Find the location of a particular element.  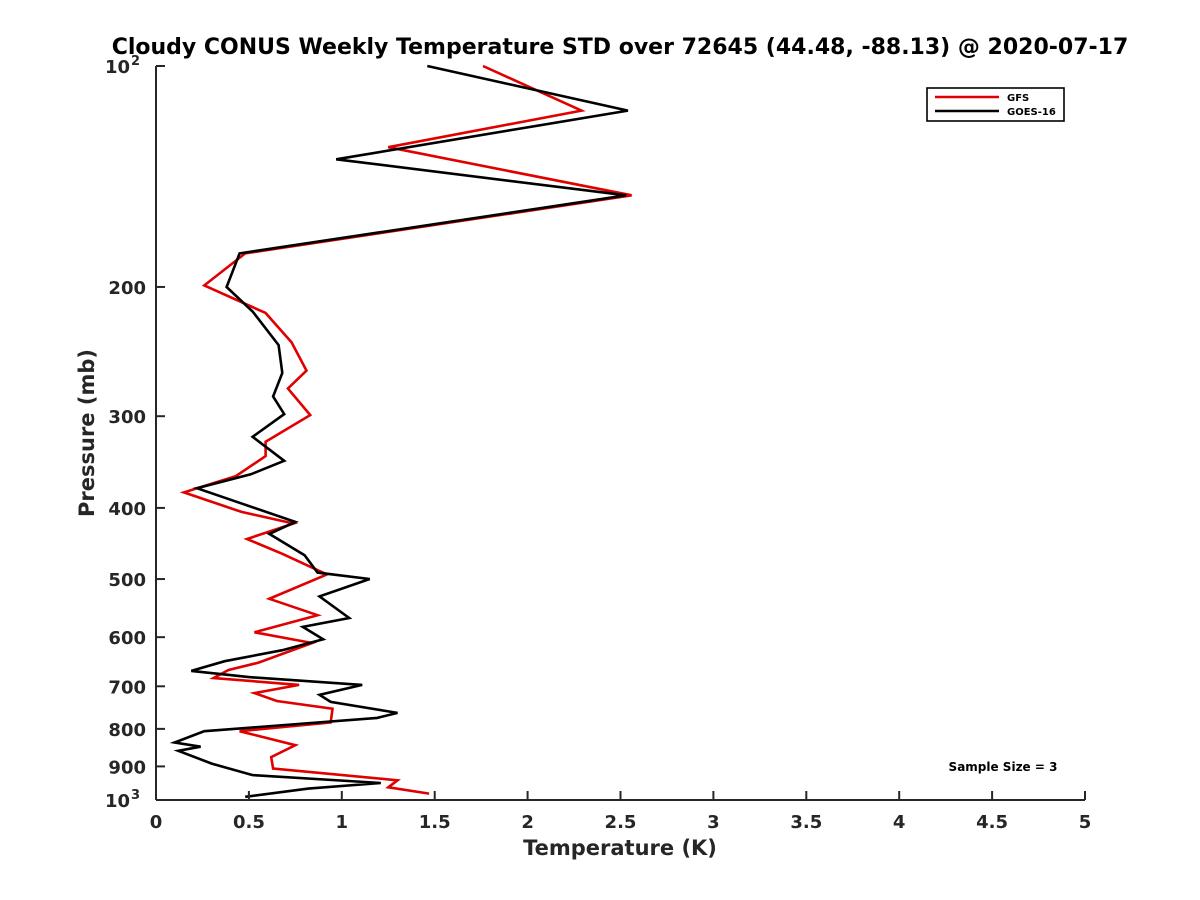

y-tick-exponent: 3 is located at coordinates (135, 795).